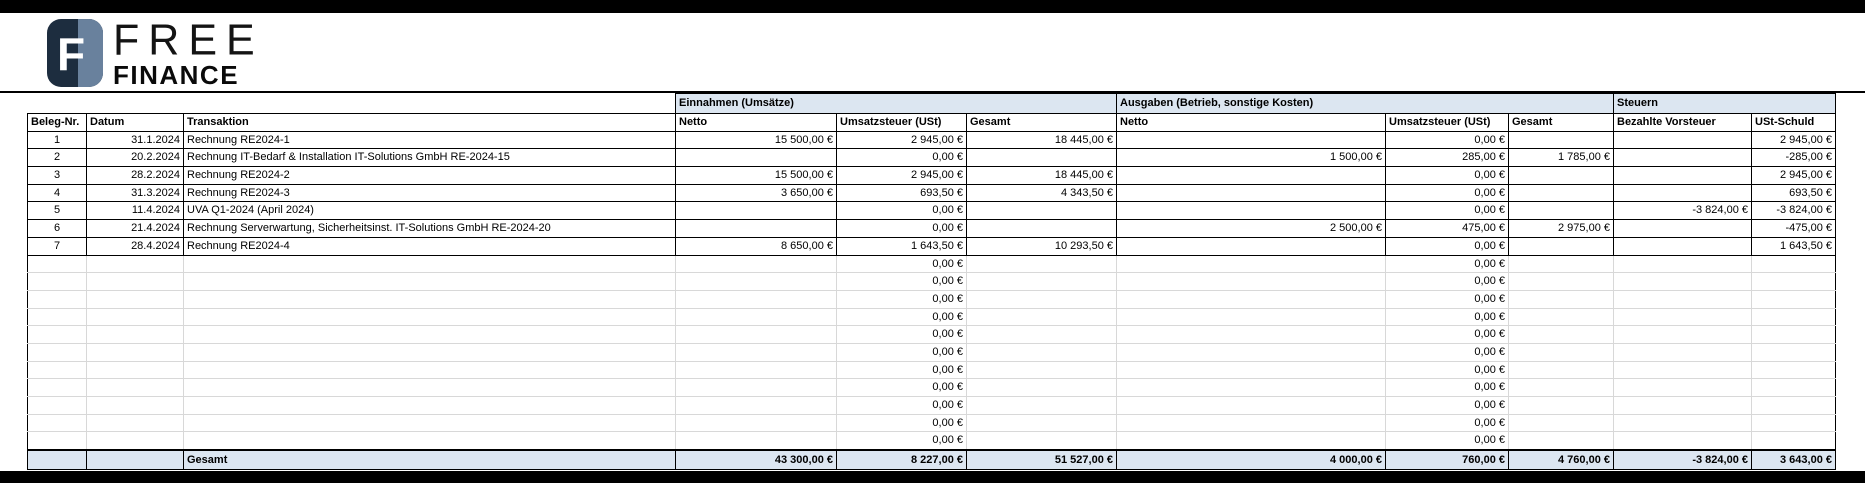 This screenshot has width=1865, height=483. Describe the element at coordinates (1041, 193) in the screenshot. I see `cell: 4 343,50 €` at that location.